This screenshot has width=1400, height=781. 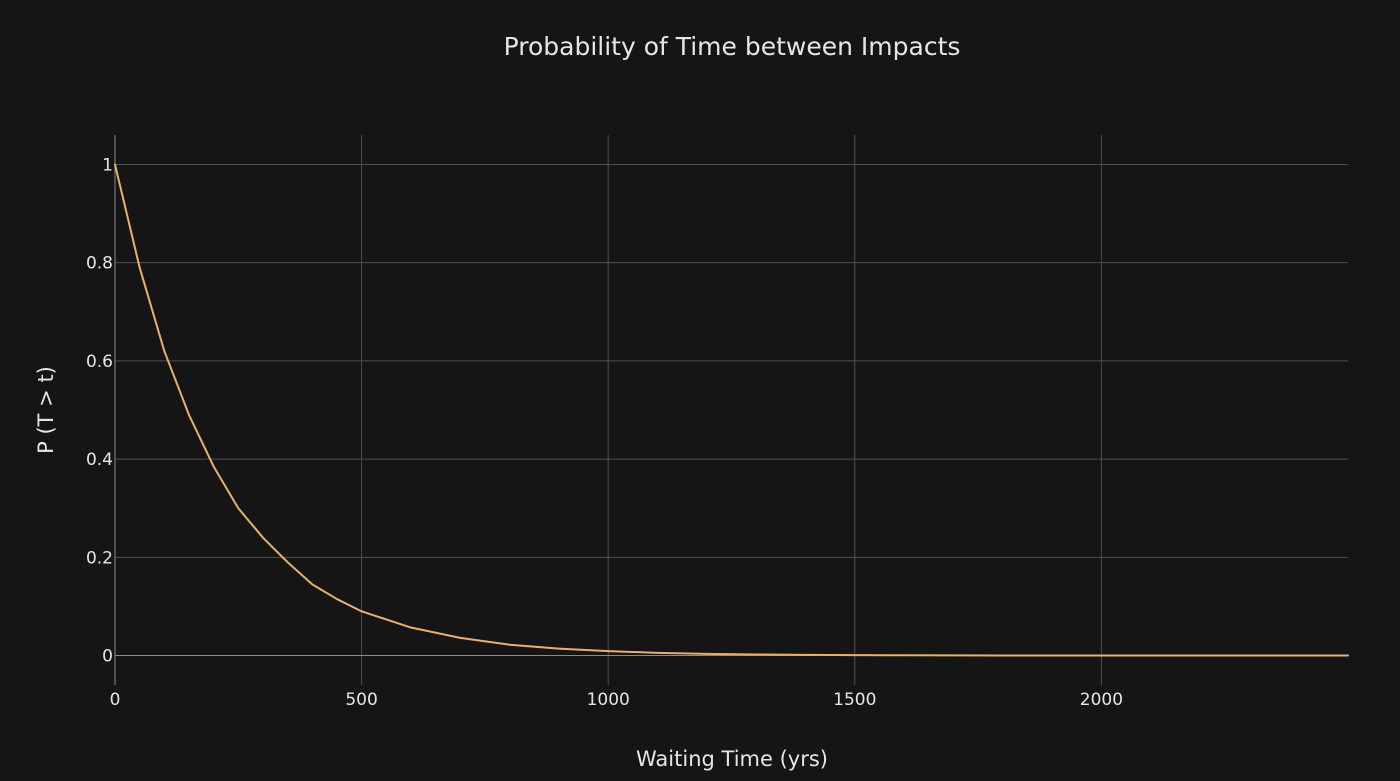 What do you see at coordinates (99, 558) in the screenshot?
I see `y-tick-label: 0.2` at bounding box center [99, 558].